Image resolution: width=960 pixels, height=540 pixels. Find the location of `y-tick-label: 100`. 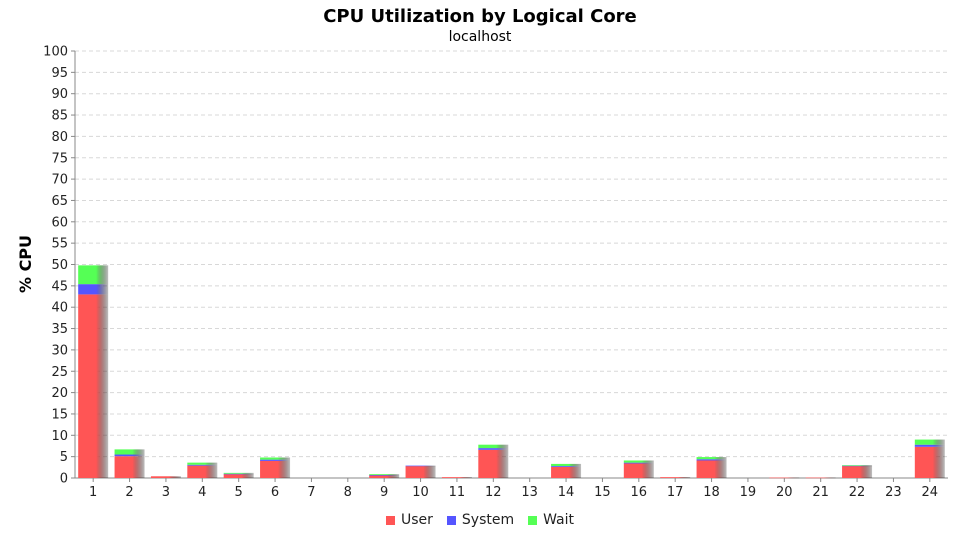

y-tick-label: 100 is located at coordinates (55, 52).